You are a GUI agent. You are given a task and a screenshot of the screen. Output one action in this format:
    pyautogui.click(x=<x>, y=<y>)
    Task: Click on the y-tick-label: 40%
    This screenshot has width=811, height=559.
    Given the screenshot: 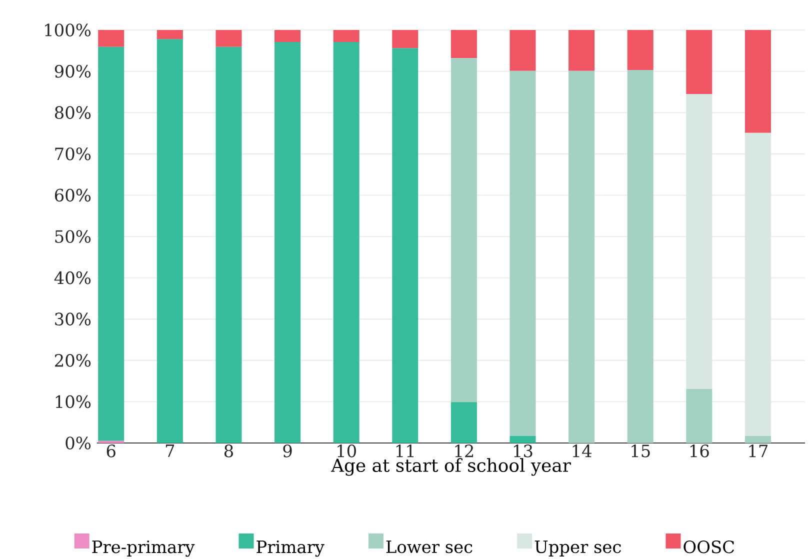 What is the action you would take?
    pyautogui.click(x=72, y=277)
    